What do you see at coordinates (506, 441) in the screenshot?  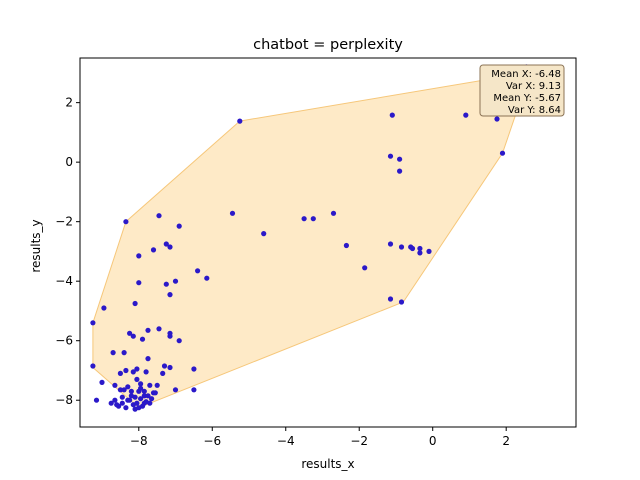 I see `x-tick-label: 2` at bounding box center [506, 441].